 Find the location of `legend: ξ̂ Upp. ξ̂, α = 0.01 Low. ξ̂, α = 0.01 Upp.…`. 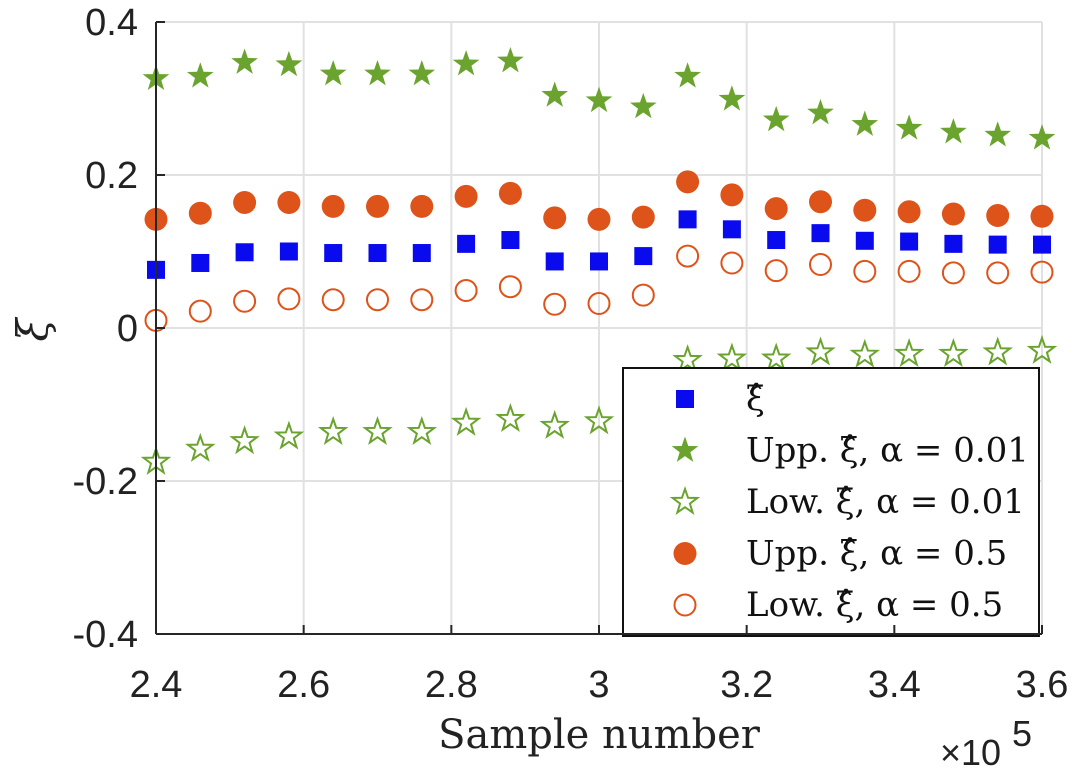

legend: ξ̂ Upp. ξ̂, α = 0.01 Low. ξ̂, α = 0.01 Upp.… is located at coordinates (831, 502).